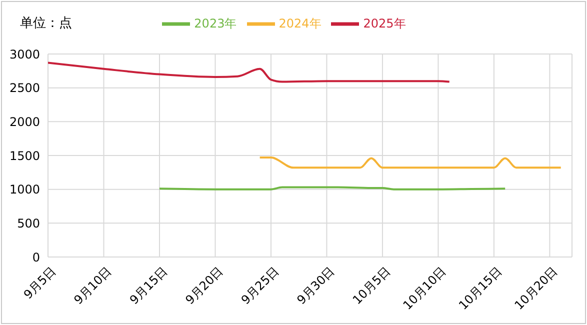  I want to click on y-tick-label: 1500, so click(24, 155).